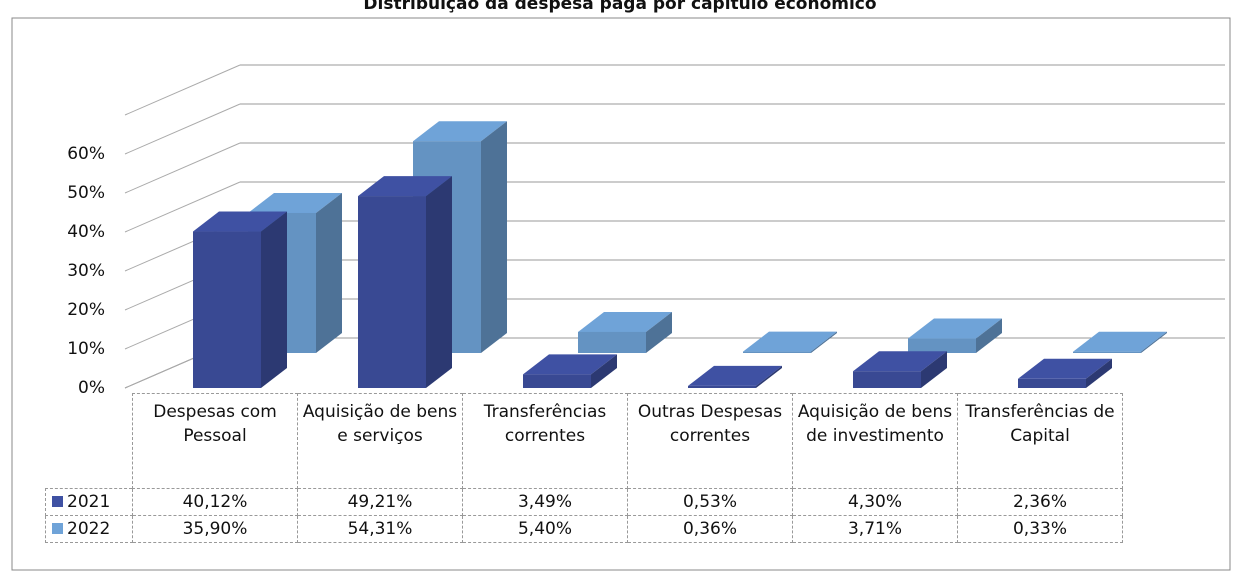 The width and height of the screenshot is (1241, 587). Describe the element at coordinates (875, 529) in the screenshot. I see `data-label: 3,71%` at that location.